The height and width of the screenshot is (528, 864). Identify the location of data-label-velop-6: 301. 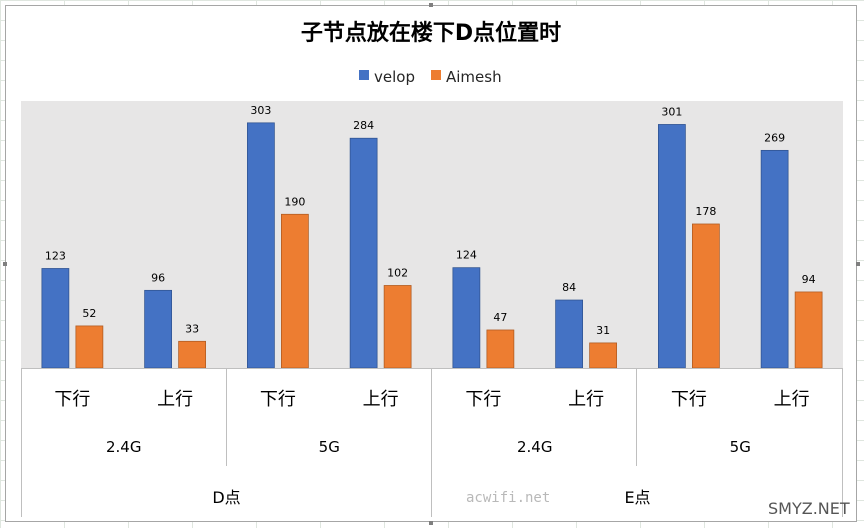
(671, 111).